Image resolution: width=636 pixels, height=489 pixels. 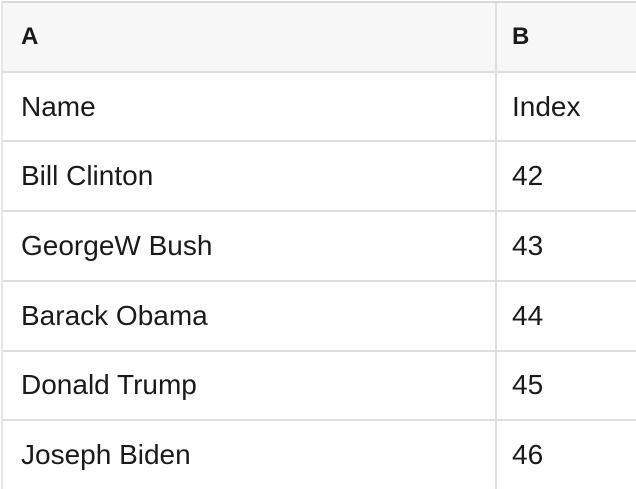 I want to click on cell-name: Joseph Biden, so click(x=250, y=455).